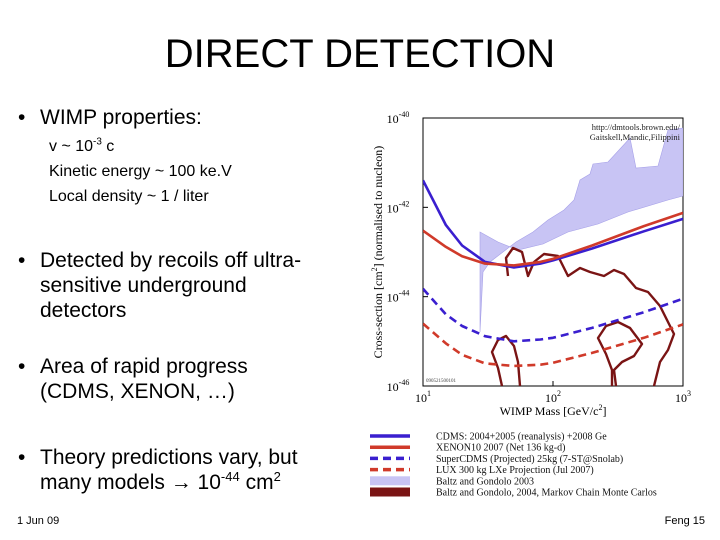  I want to click on prediction-unit: cm, so click(256, 482).